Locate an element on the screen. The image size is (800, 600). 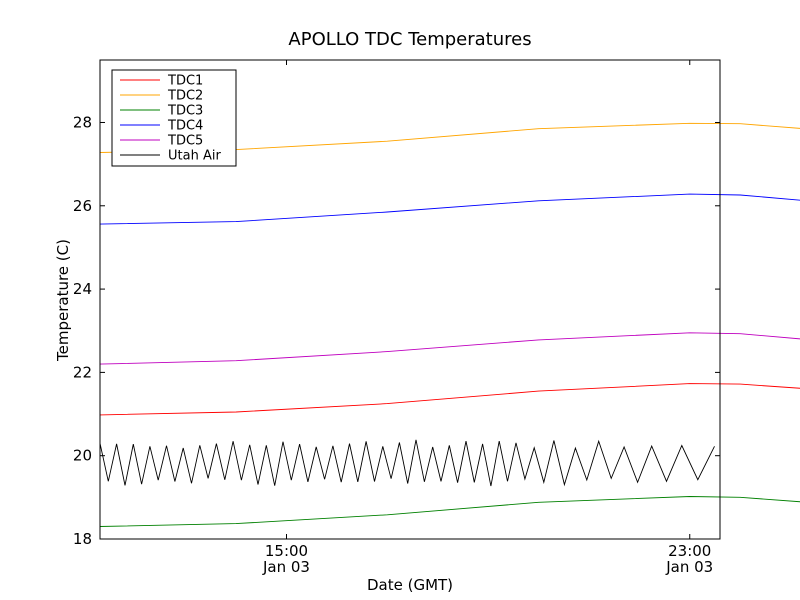
legend-label: TDC5 is located at coordinates (185, 141).